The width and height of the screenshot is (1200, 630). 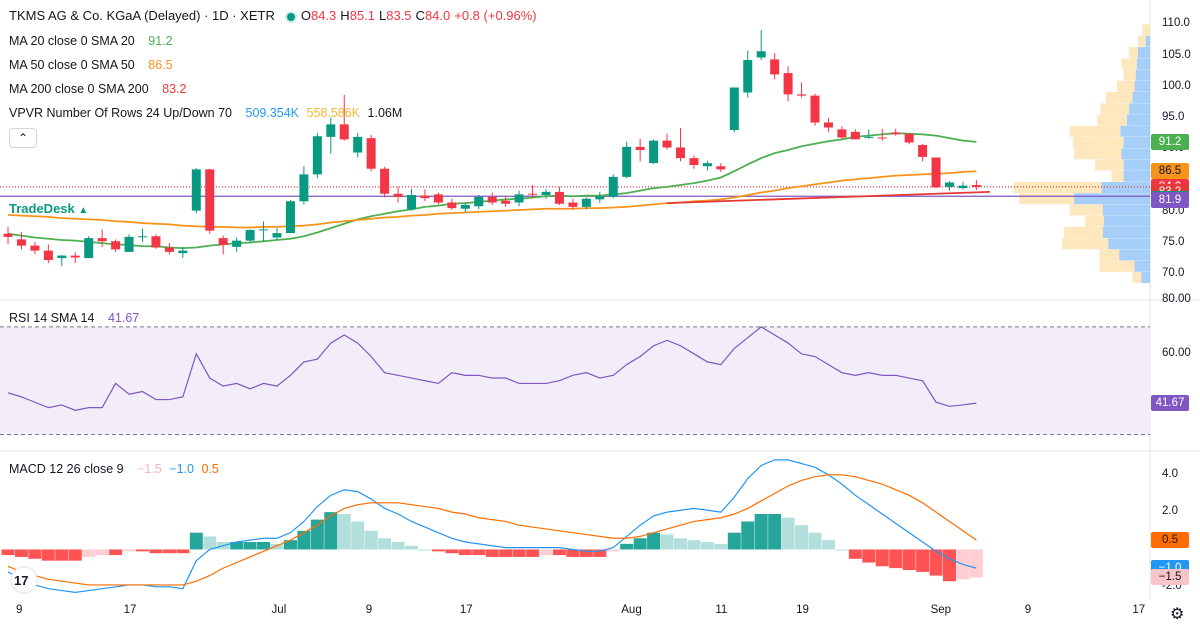 What do you see at coordinates (160, 65) in the screenshot?
I see `ma50-value: 86.5` at bounding box center [160, 65].